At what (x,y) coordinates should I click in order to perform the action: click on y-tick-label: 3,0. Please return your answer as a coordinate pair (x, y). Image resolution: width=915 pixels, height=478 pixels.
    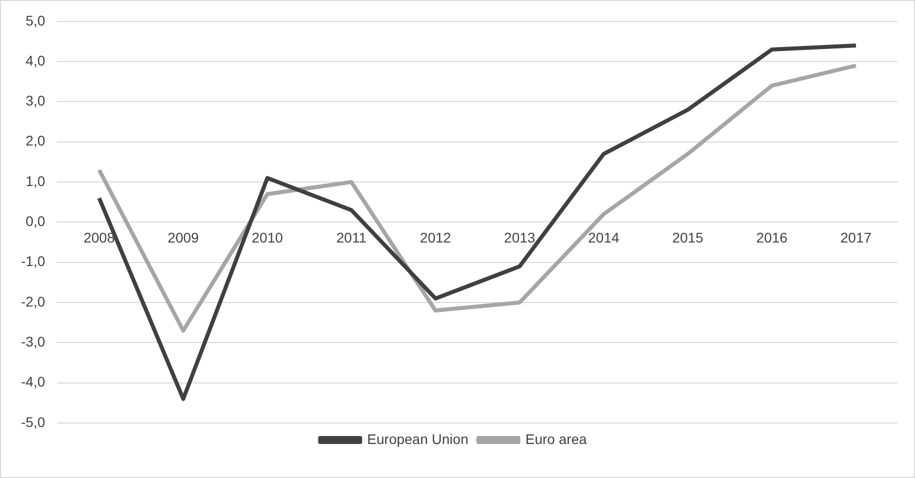
    Looking at the image, I should click on (36, 100).